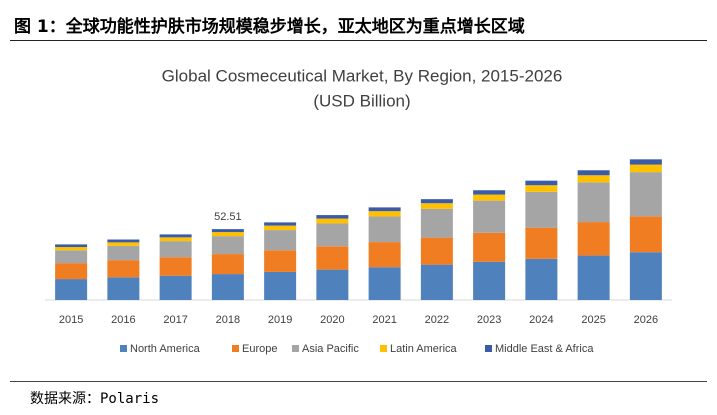 The image size is (717, 415). Describe the element at coordinates (330, 349) in the screenshot. I see `legend-label: Asia Pacific` at that location.